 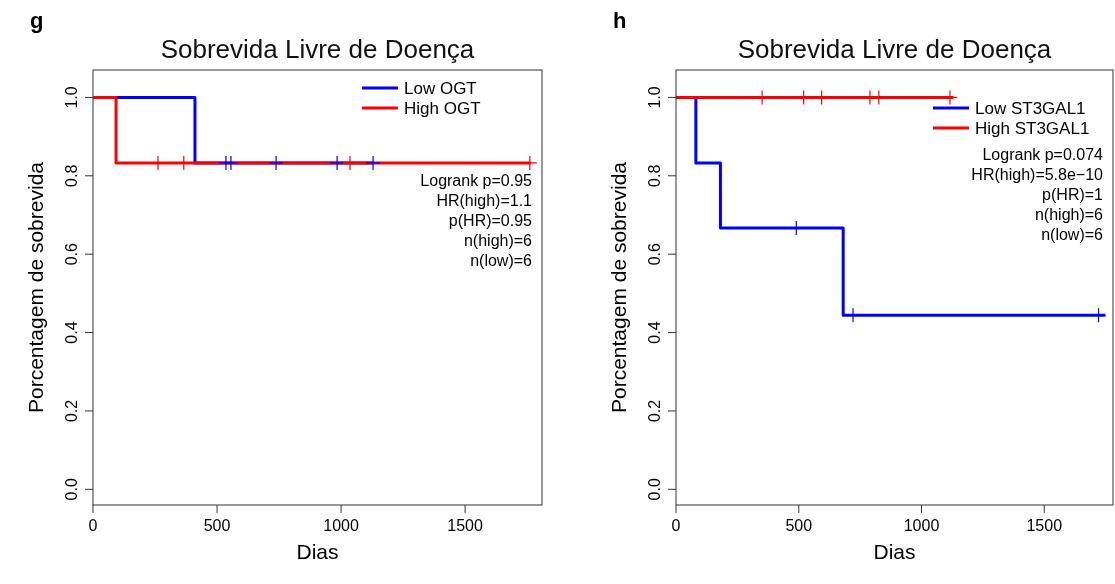 What do you see at coordinates (1073, 194) in the screenshot?
I see `annotation: p(HR)=1` at bounding box center [1073, 194].